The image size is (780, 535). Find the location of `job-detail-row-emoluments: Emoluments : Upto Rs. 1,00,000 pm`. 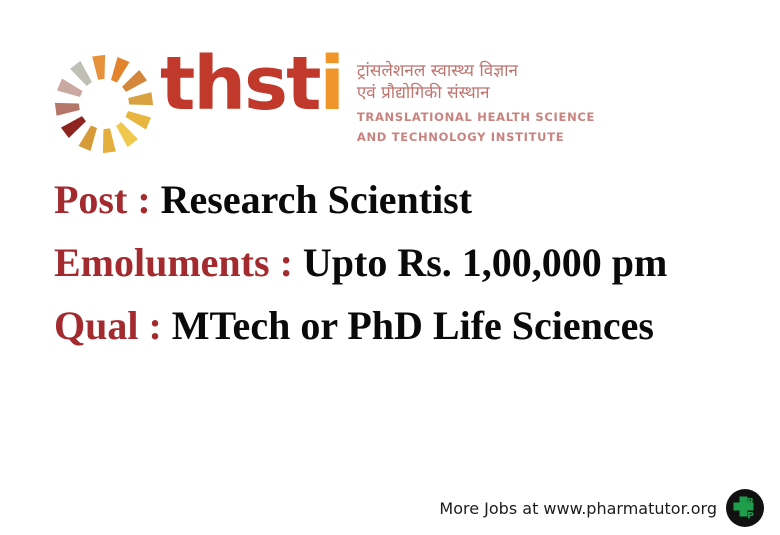

job-detail-row-emoluments: Emoluments : Upto Rs. 1,00,000 pm is located at coordinates (404, 263).